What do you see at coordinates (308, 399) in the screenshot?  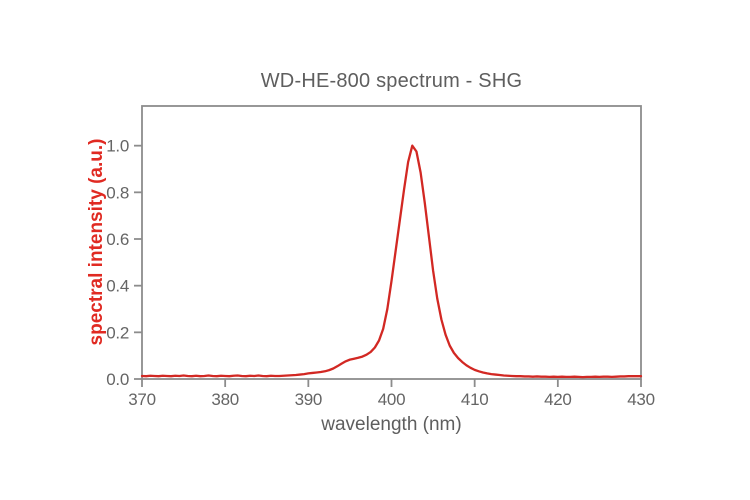 I see `x-tick-label: 390` at bounding box center [308, 399].